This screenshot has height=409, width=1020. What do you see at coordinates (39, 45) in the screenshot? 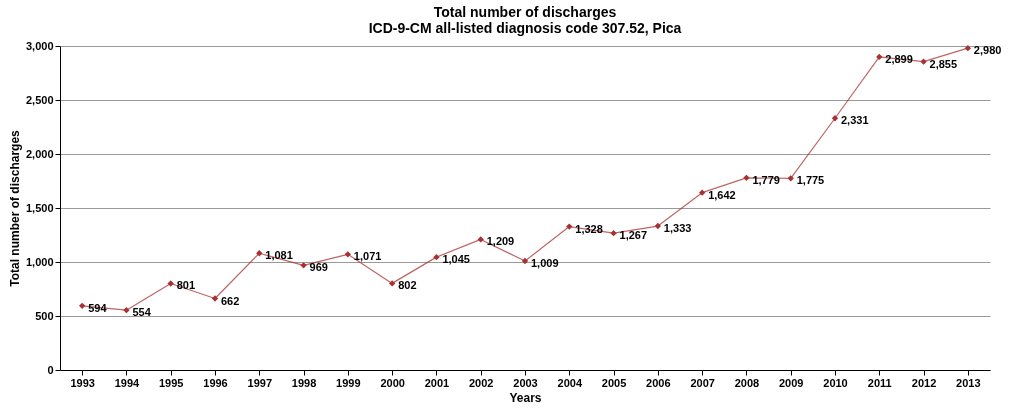
I see `y-tick-label: 3,000` at bounding box center [39, 45].